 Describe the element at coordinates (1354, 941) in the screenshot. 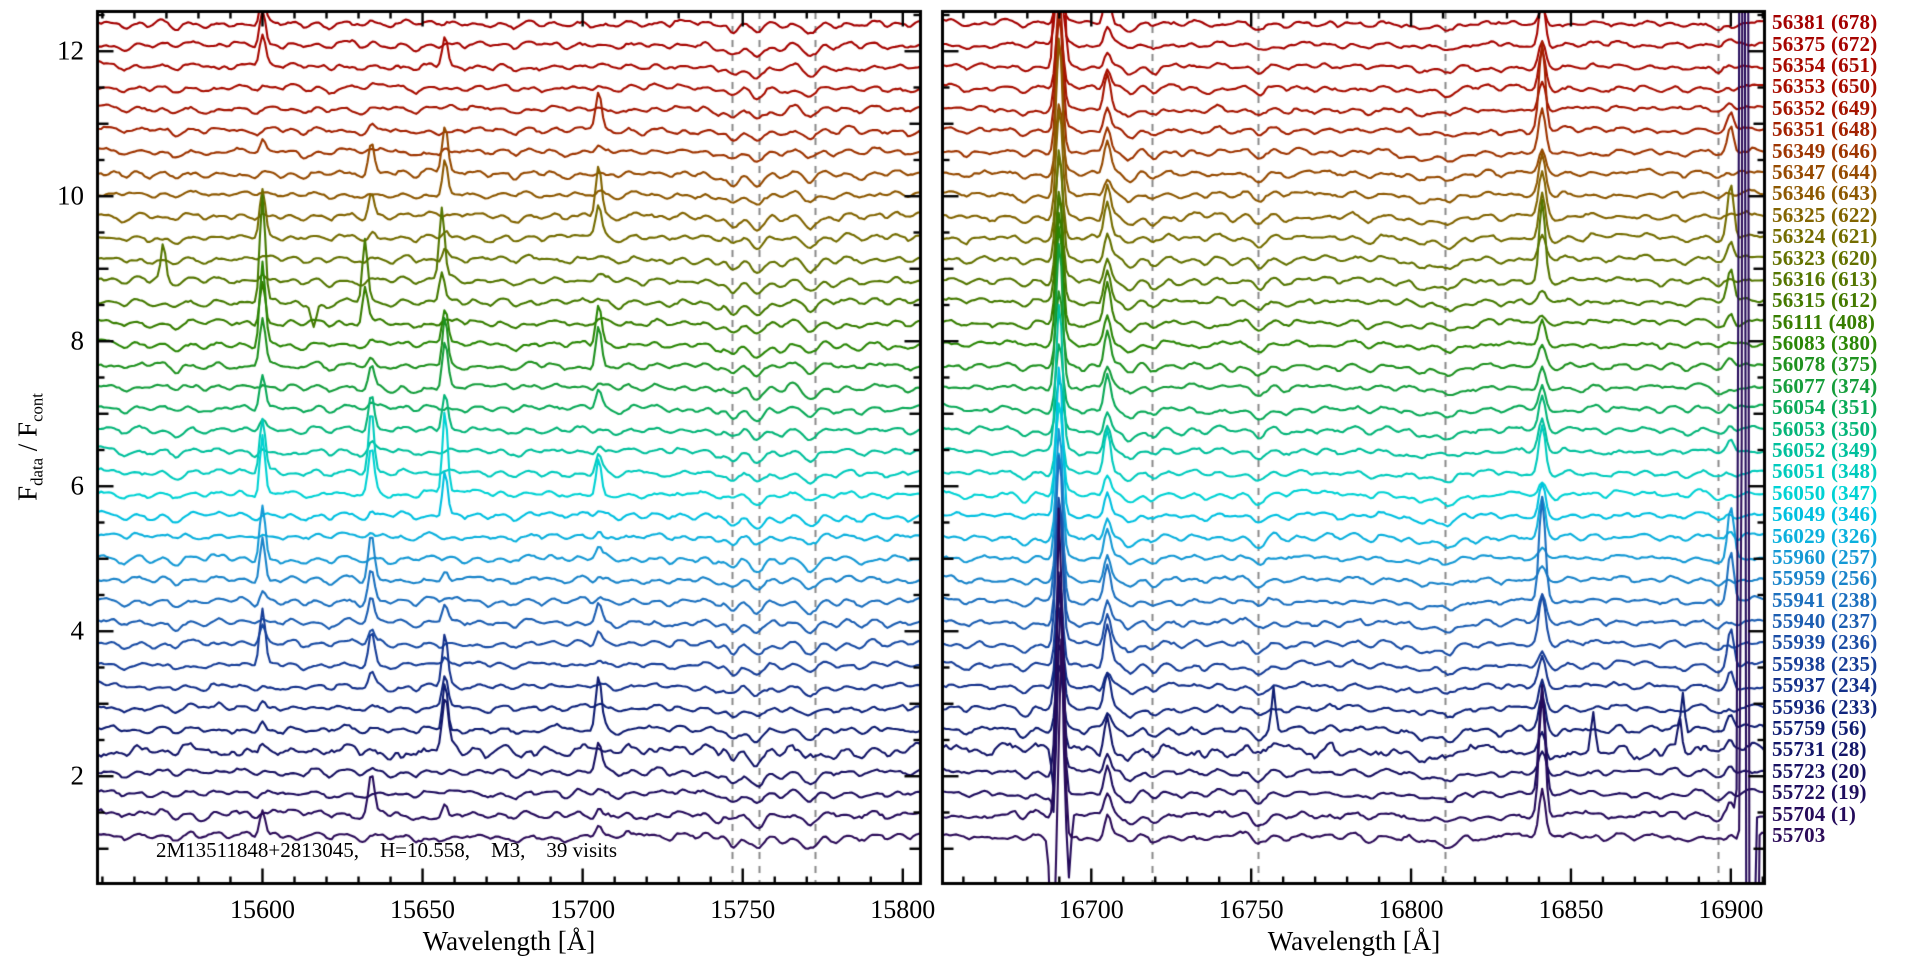

I see `x-axis-title-right: Wavelength [Å]` at that location.